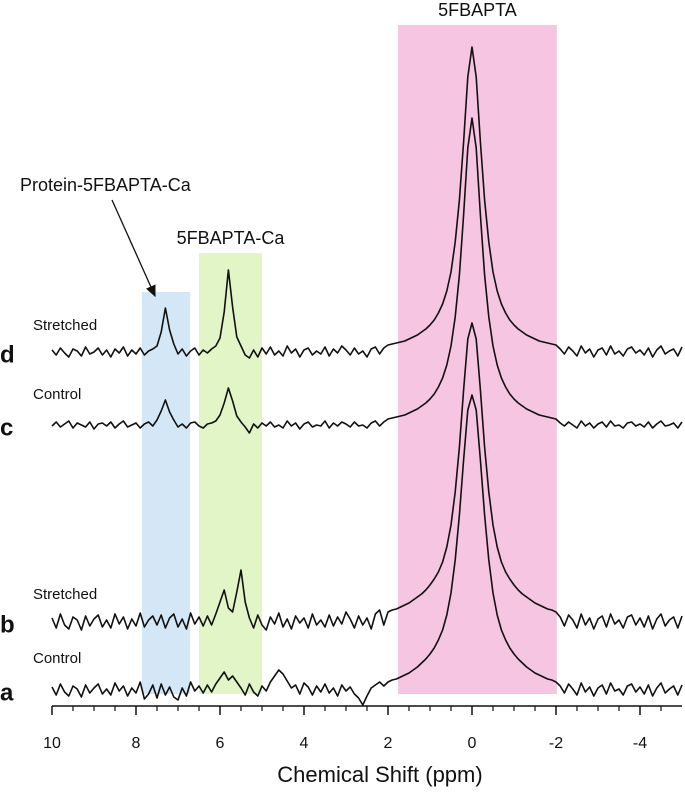 This screenshot has height=795, width=685. I want to click on x-tick-label: 6, so click(220, 743).